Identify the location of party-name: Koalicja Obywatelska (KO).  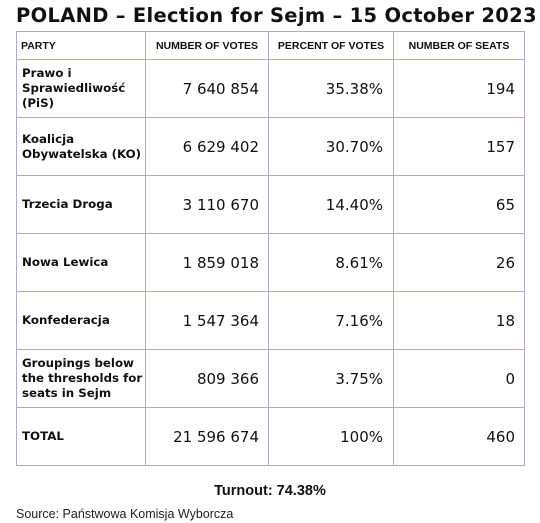
(81, 146).